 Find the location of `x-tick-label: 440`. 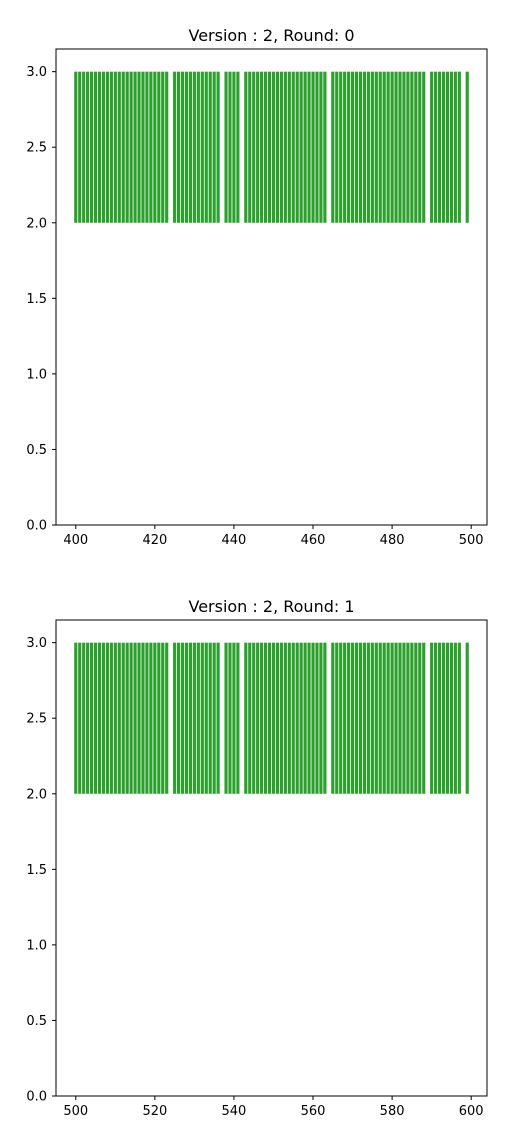

x-tick-label: 440 is located at coordinates (234, 540).